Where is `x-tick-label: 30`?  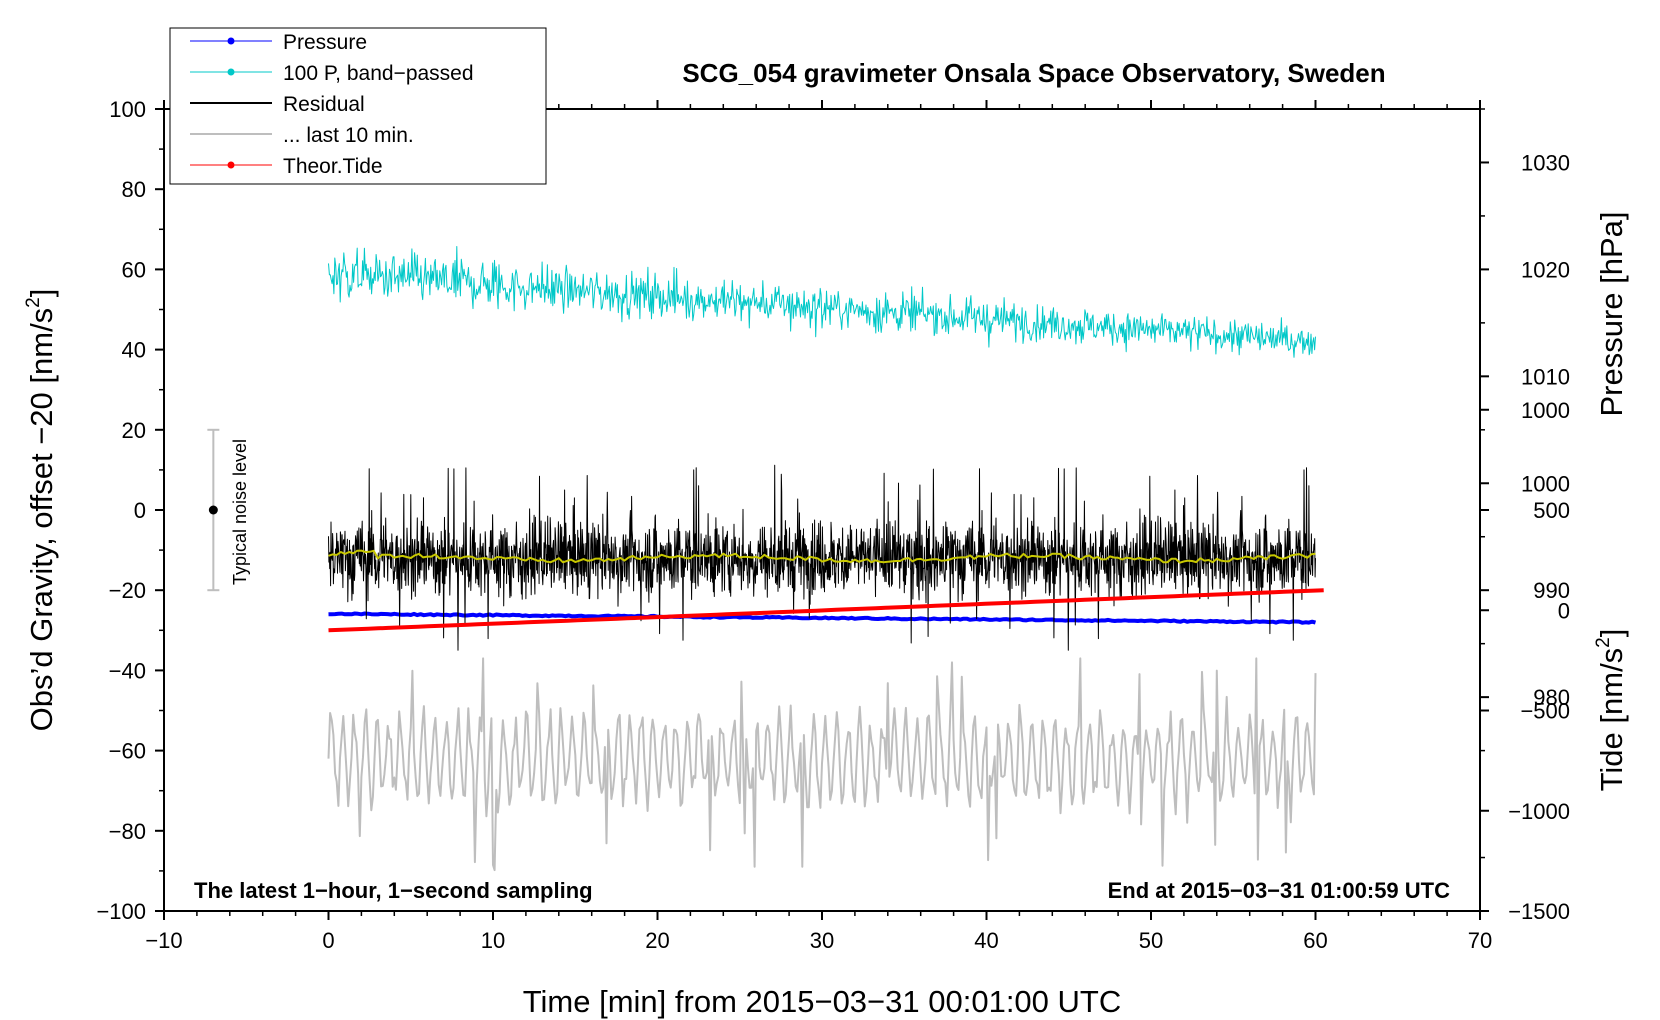
x-tick-label: 30 is located at coordinates (822, 940).